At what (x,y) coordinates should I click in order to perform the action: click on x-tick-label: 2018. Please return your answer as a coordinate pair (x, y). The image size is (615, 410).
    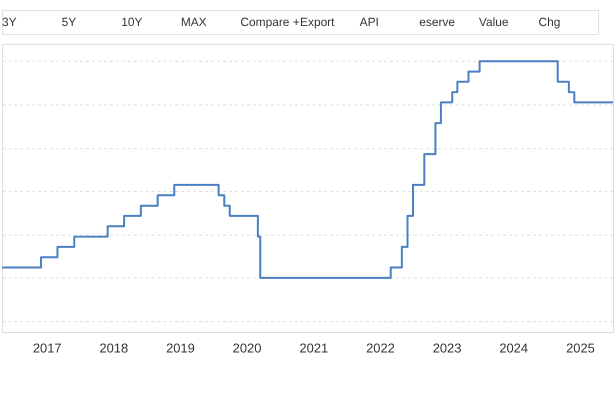
    Looking at the image, I should click on (113, 348).